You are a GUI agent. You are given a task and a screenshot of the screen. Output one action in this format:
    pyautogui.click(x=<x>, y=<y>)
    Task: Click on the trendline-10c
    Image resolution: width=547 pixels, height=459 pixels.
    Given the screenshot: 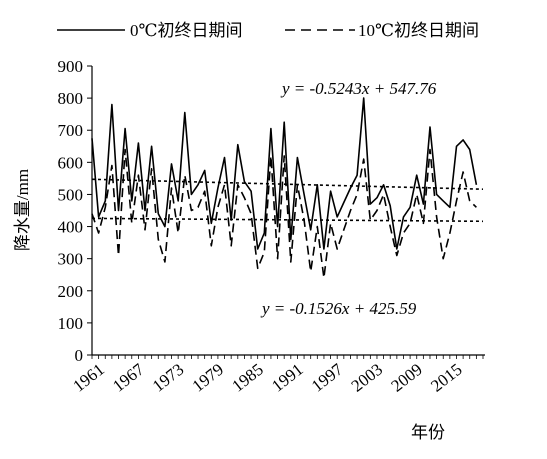 What is the action you would take?
    pyautogui.click(x=287, y=220)
    